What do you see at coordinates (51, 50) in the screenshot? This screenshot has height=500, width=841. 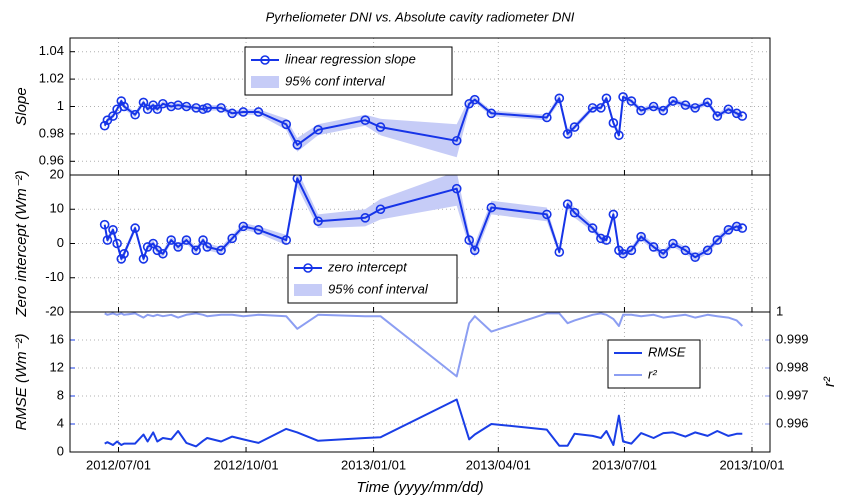 I see `y-tick-label: 1.04` at bounding box center [51, 50].